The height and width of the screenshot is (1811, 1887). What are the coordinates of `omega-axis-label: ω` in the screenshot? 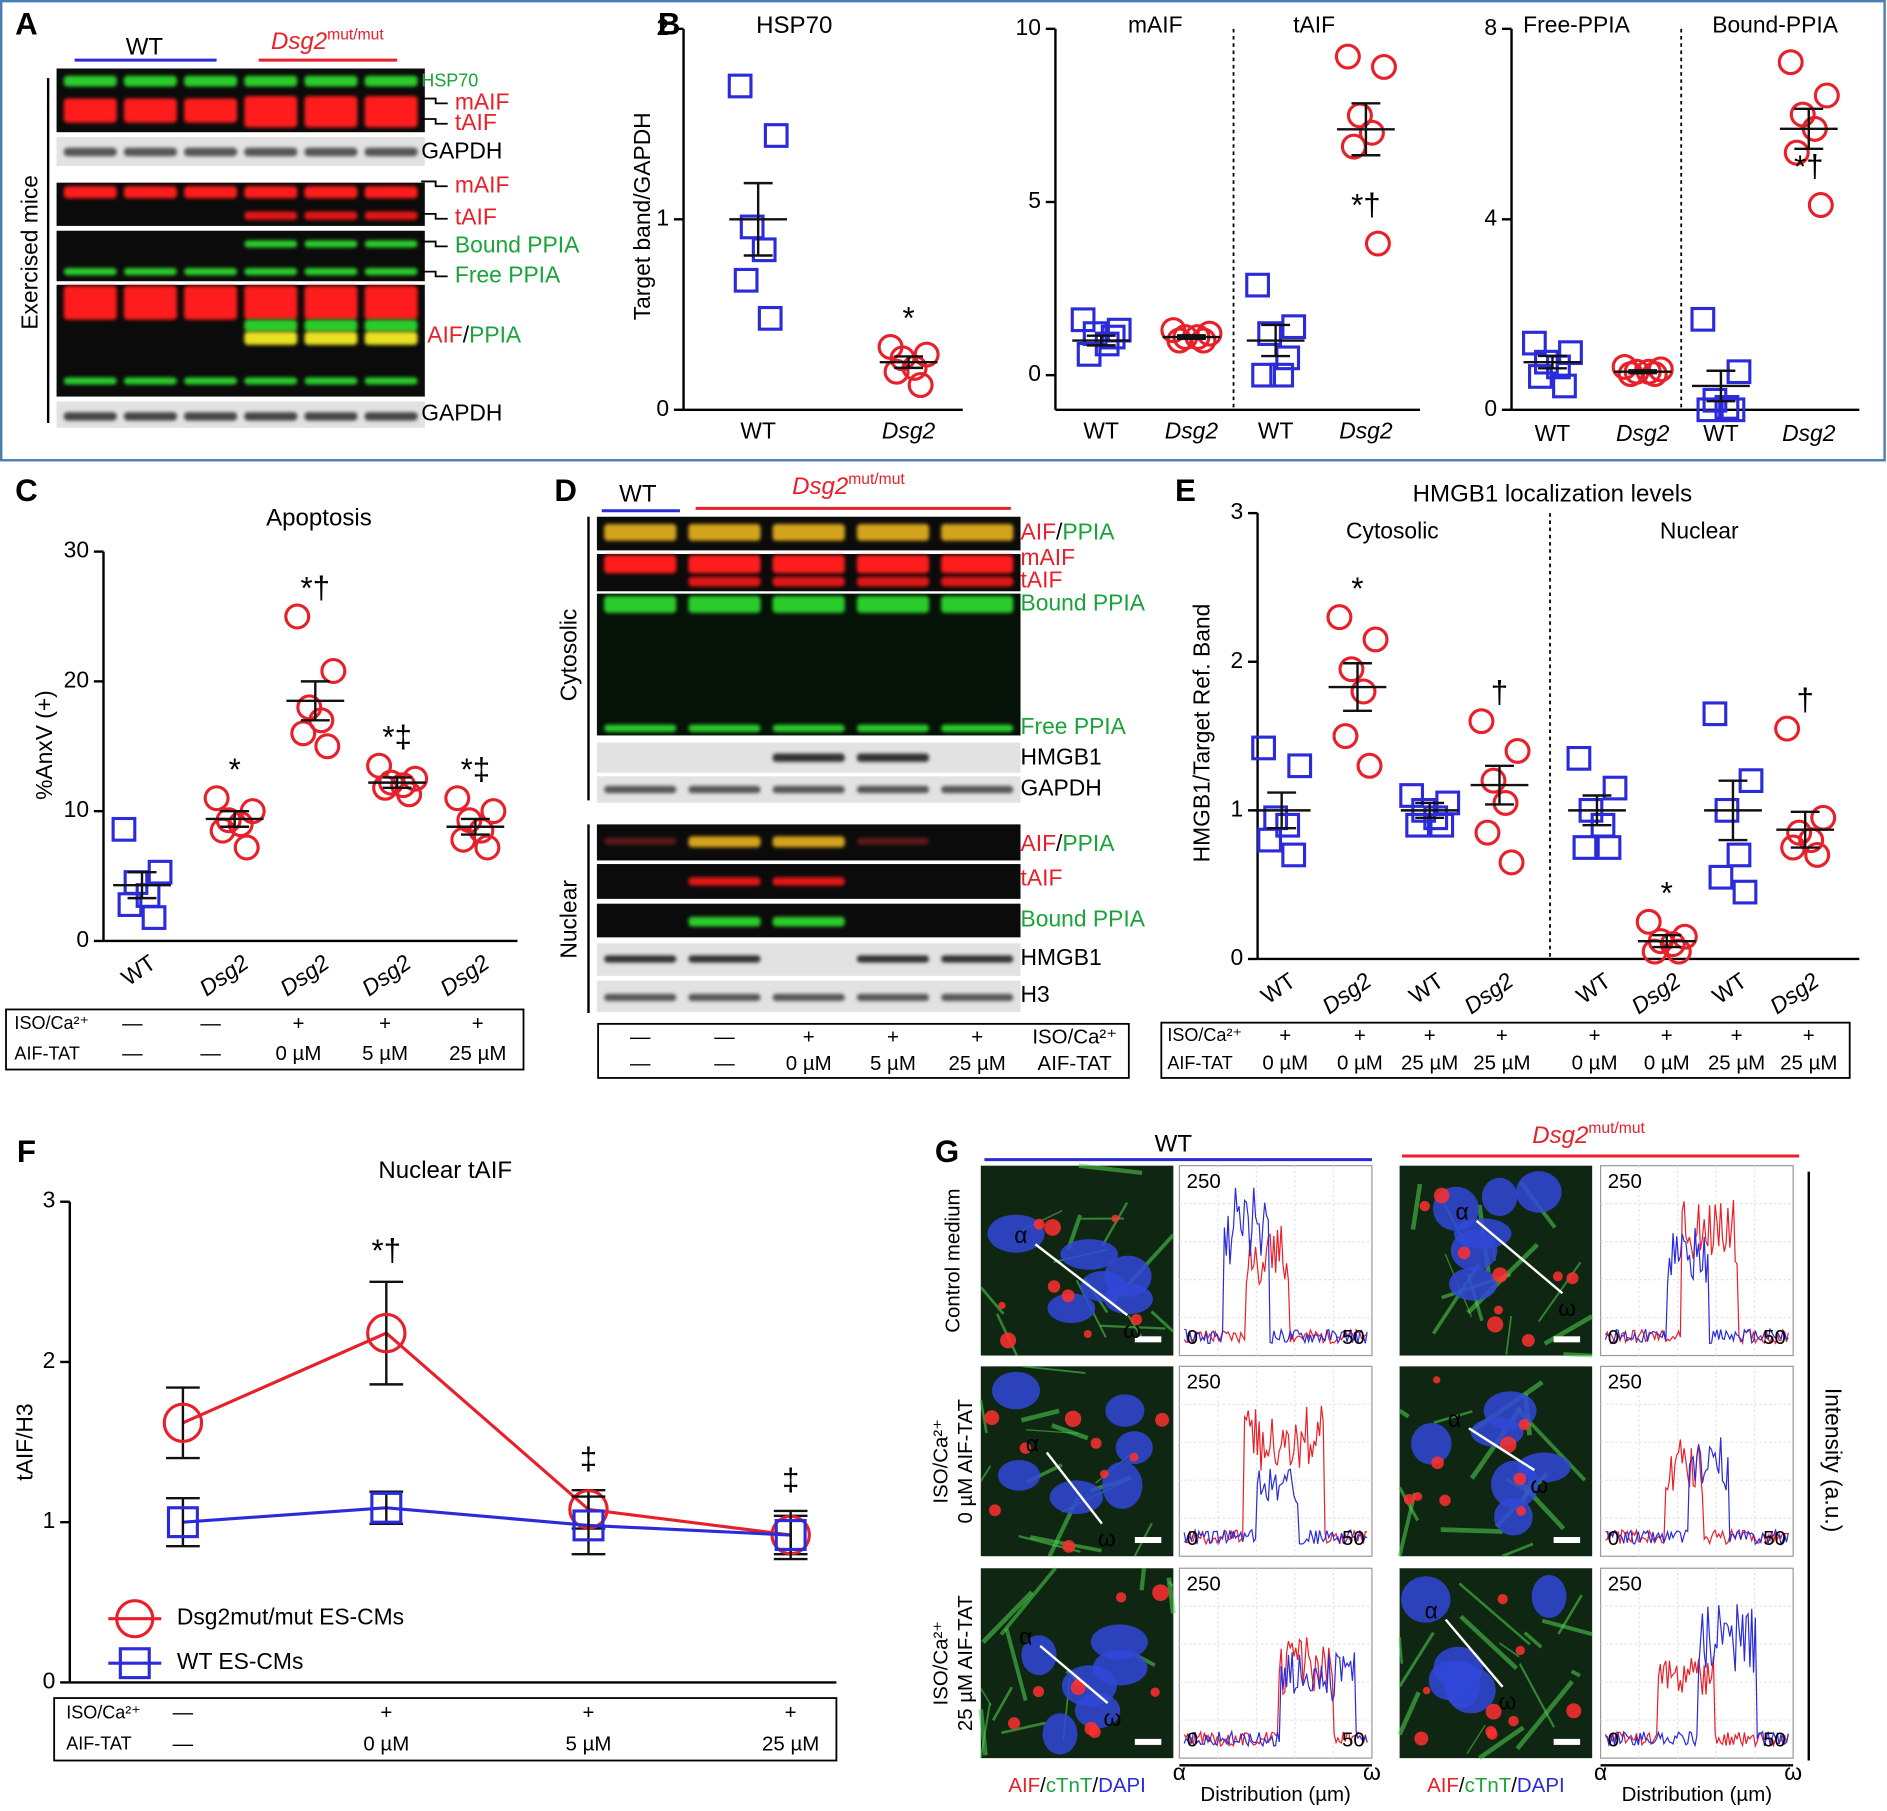 It's located at (1372, 1772).